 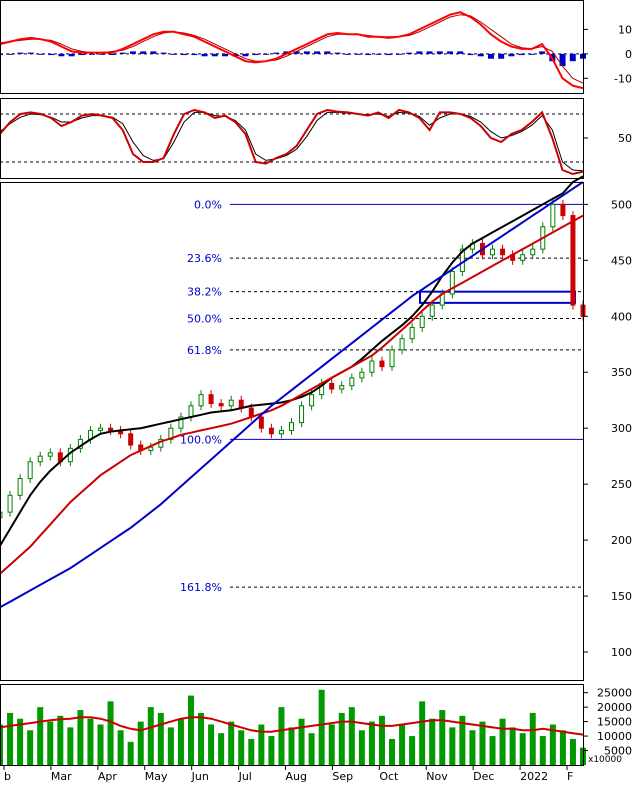 What do you see at coordinates (204, 258) in the screenshot?
I see `fib-level-label: 23.6%` at bounding box center [204, 258].